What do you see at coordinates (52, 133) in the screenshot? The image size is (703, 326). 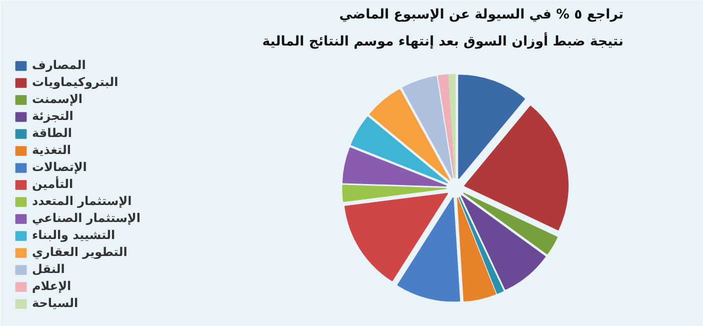 I see `legend-label: الطاقة` at bounding box center [52, 133].